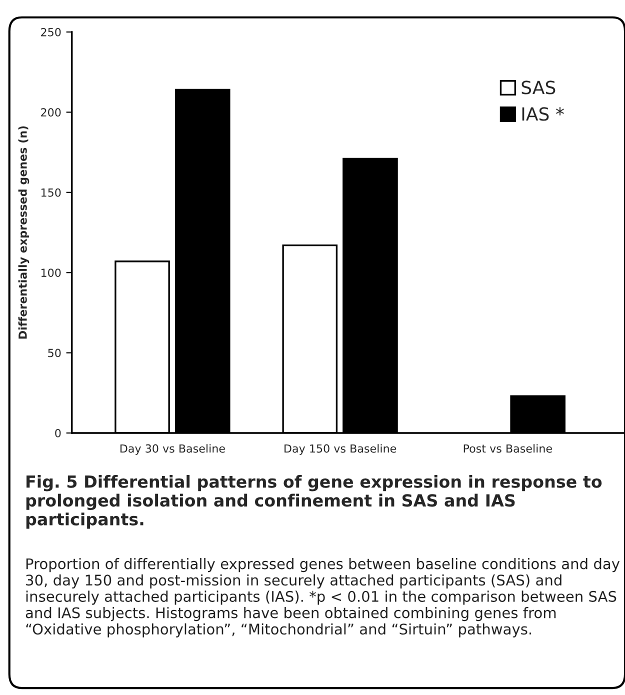 Image resolution: width=625 pixels, height=695 pixels. I want to click on y-axis-title: Differentially expressed genes (n), so click(24, 232).